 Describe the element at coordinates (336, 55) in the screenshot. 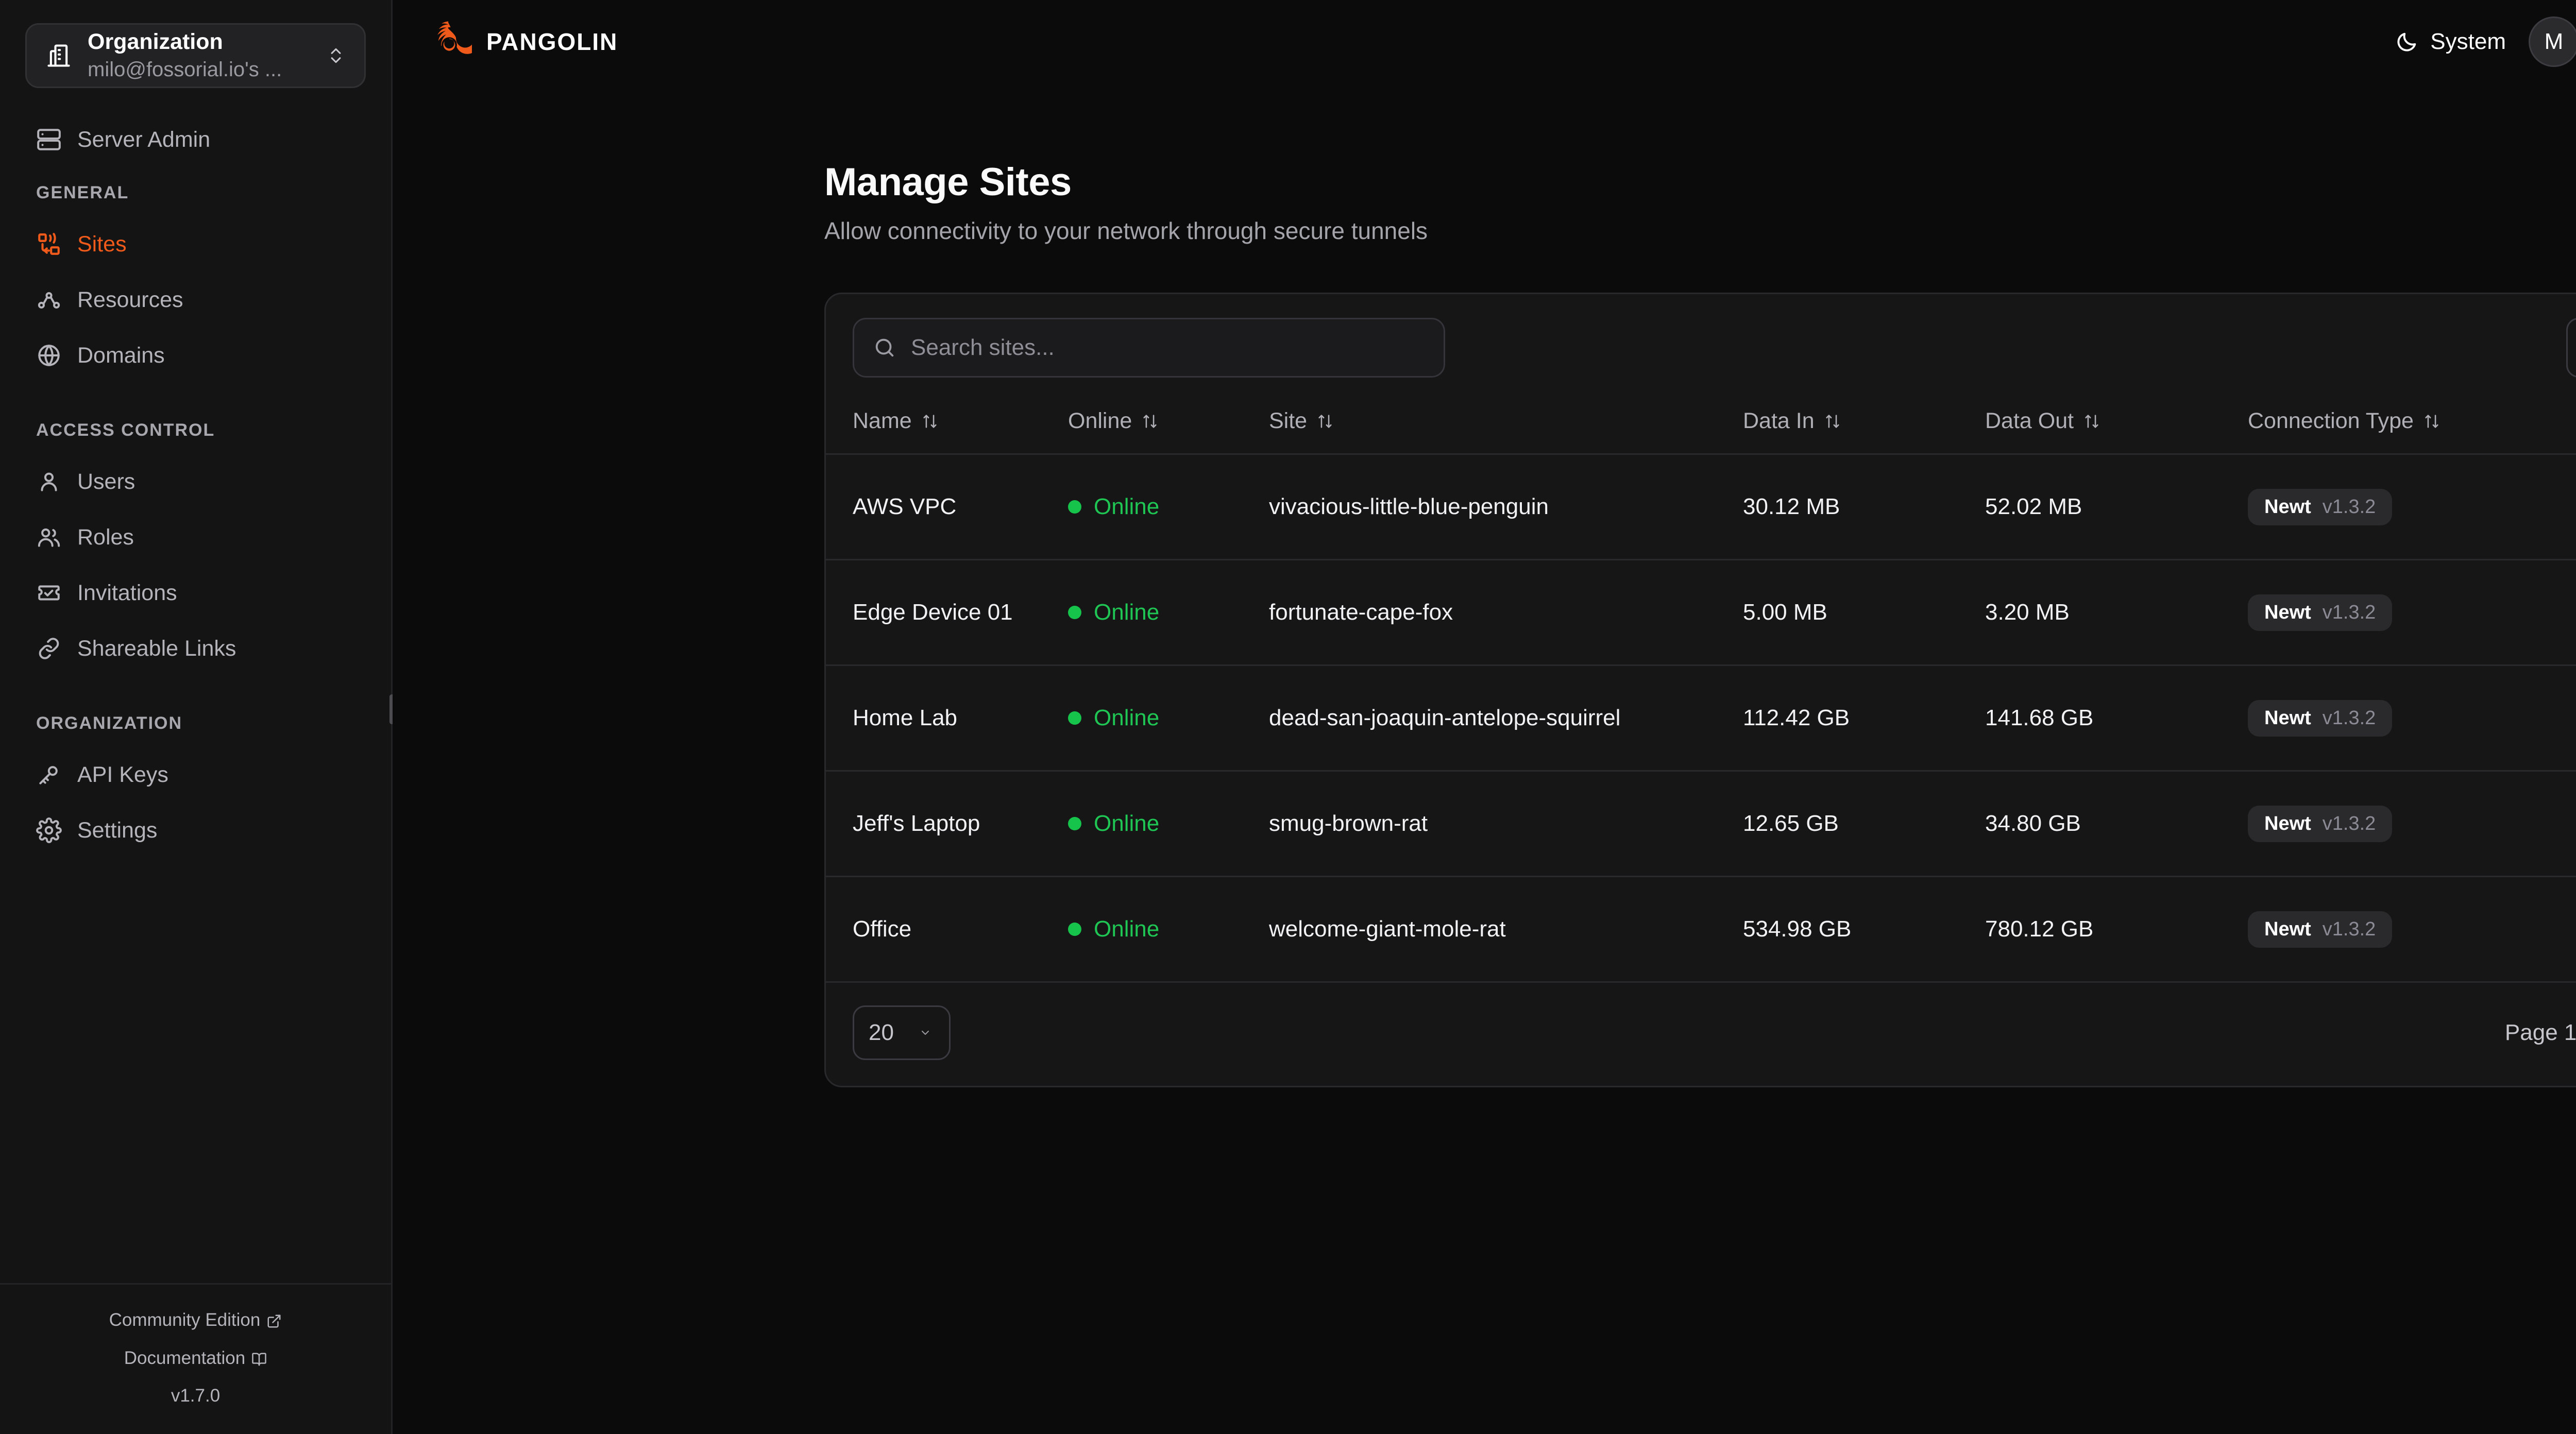

I see `chevrons-up-down-icon` at that location.